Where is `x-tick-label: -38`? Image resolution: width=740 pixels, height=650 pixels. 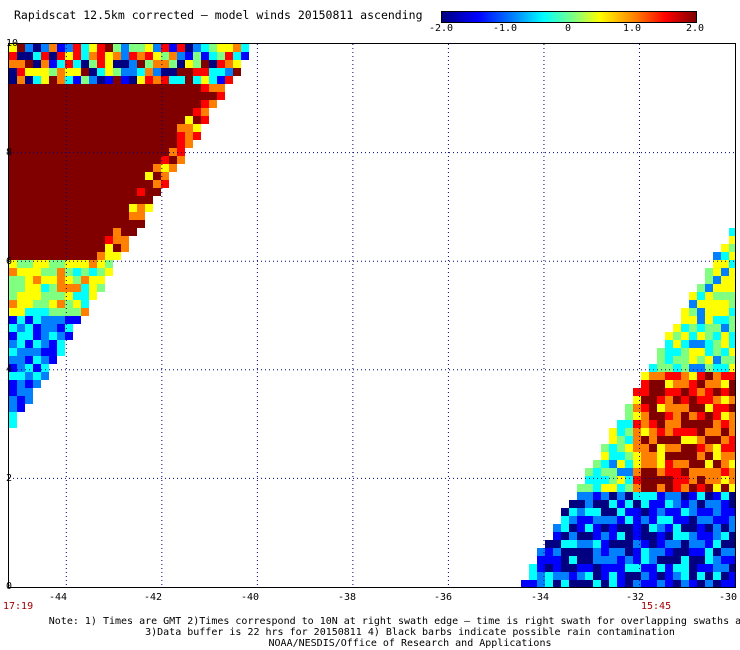 x-tick-label: -38 is located at coordinates (347, 597).